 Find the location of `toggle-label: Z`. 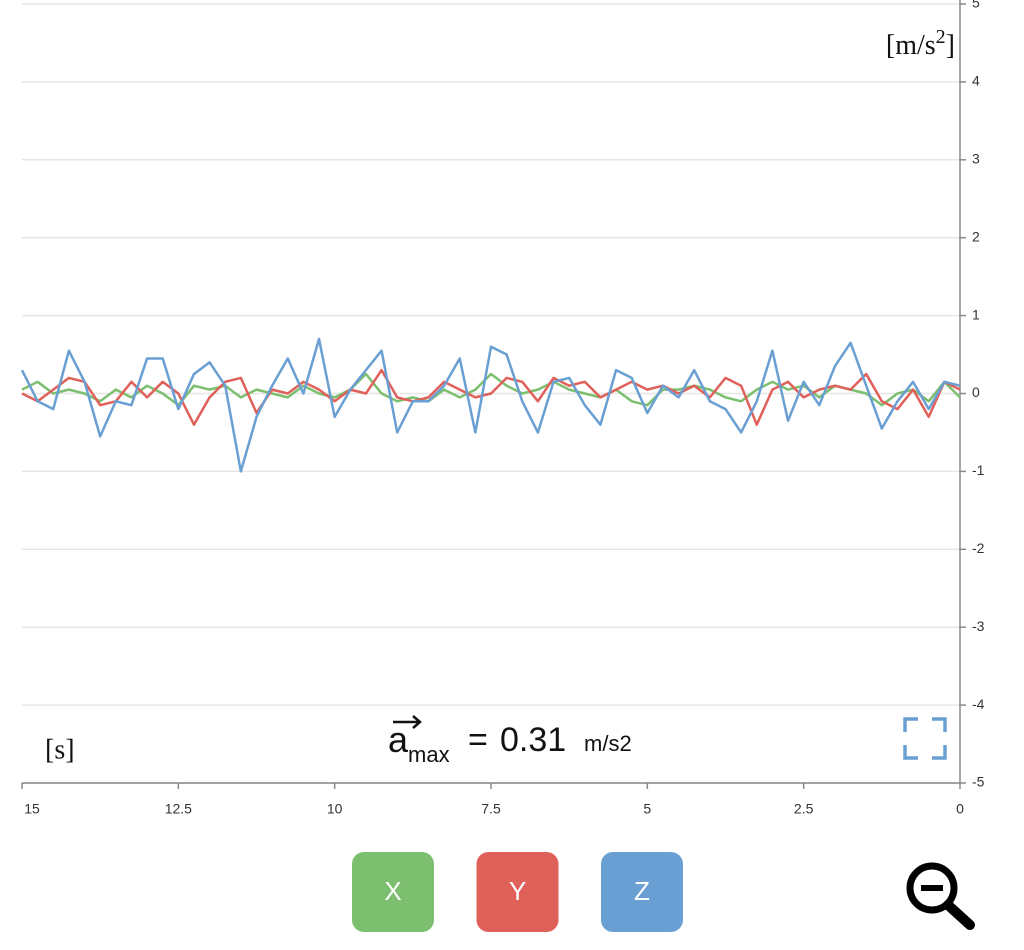

toggle-label: Z is located at coordinates (642, 891).